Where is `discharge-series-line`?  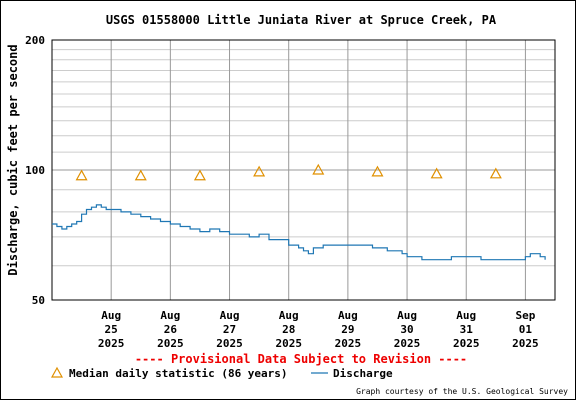
discharge-series-line is located at coordinates (299, 232).